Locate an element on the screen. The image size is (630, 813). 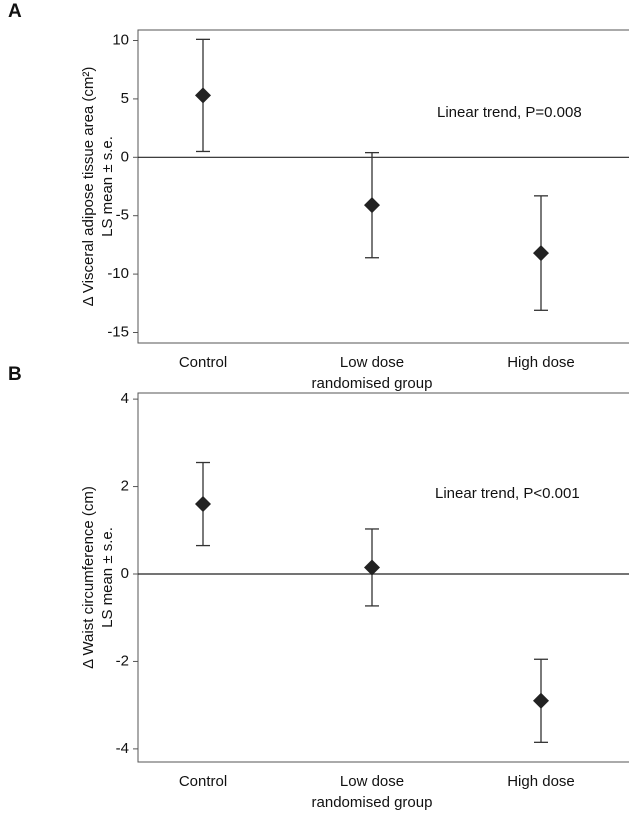
annotation: Linear trend, P=0.008 is located at coordinates (509, 112).